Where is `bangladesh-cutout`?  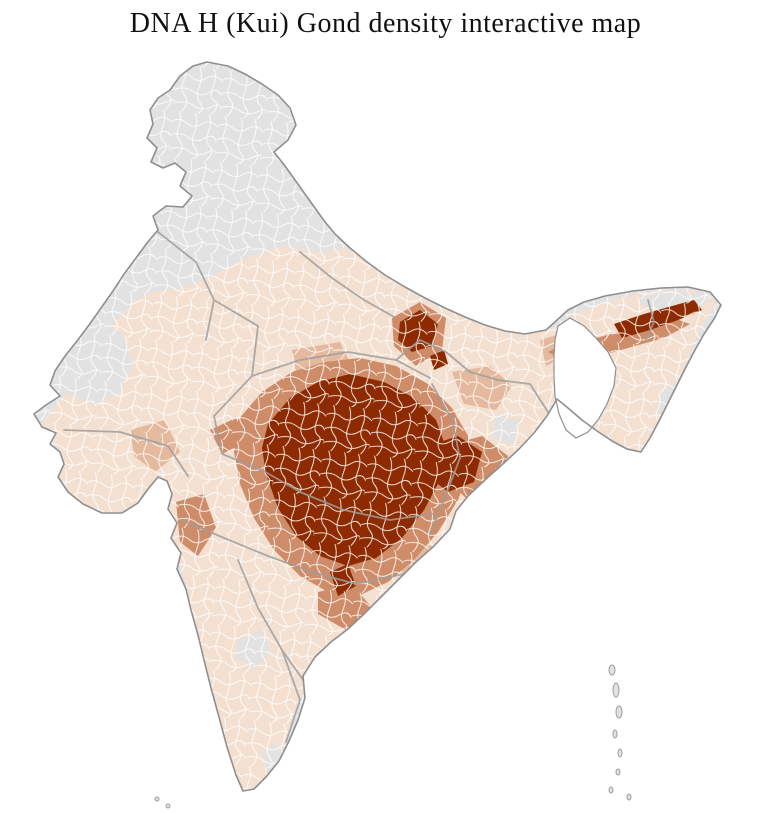 bangladesh-cutout is located at coordinates (585, 378).